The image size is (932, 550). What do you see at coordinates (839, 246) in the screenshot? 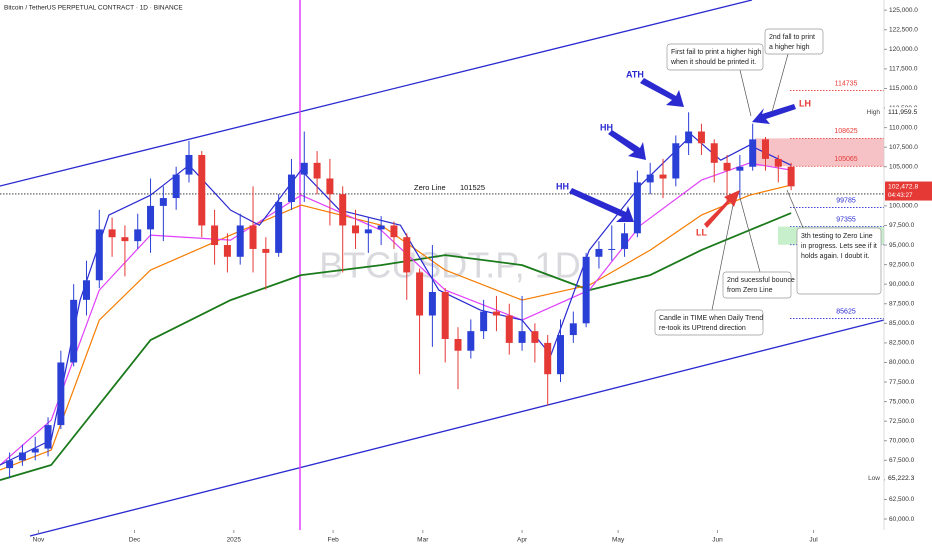
I see `callout-text: in progress. Lets see if it` at bounding box center [839, 246].